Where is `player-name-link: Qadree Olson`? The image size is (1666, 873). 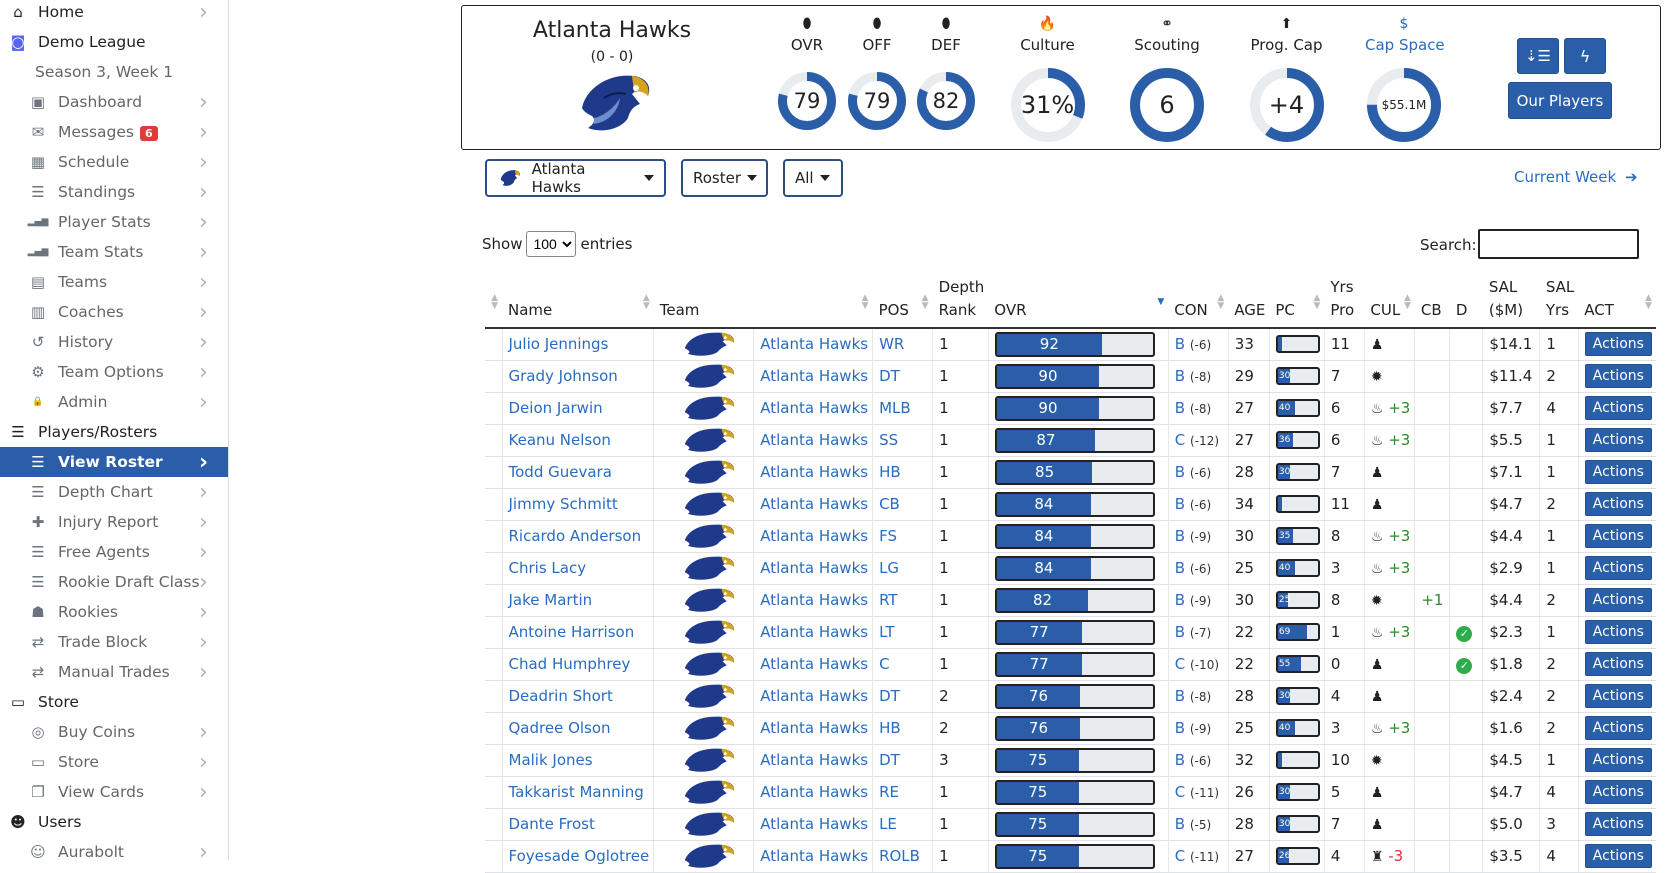
player-name-link: Qadree Olson is located at coordinates (559, 728).